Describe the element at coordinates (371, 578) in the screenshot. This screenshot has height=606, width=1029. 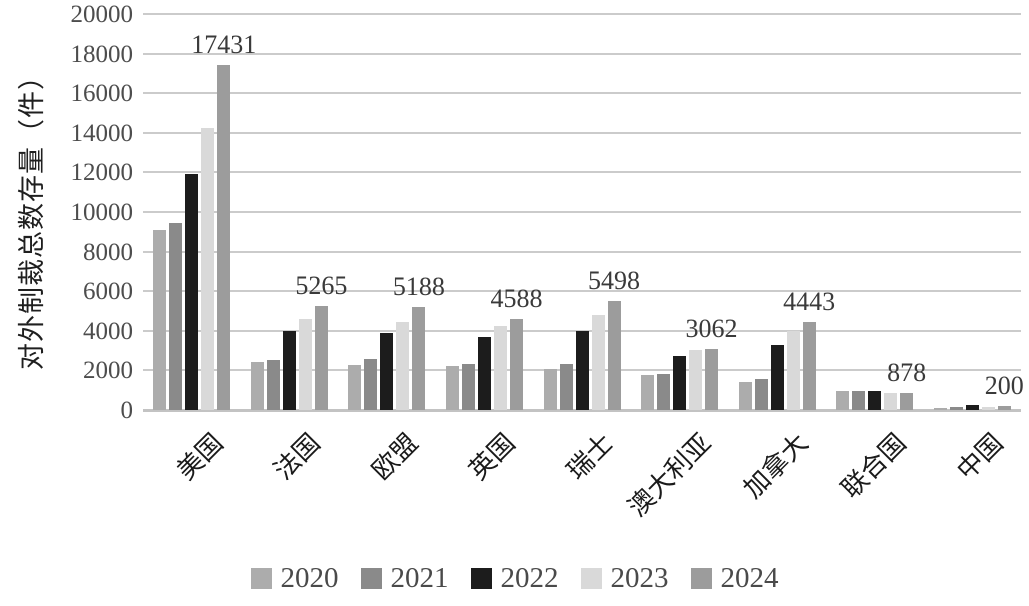
I see `legend-swatch-2021` at that location.